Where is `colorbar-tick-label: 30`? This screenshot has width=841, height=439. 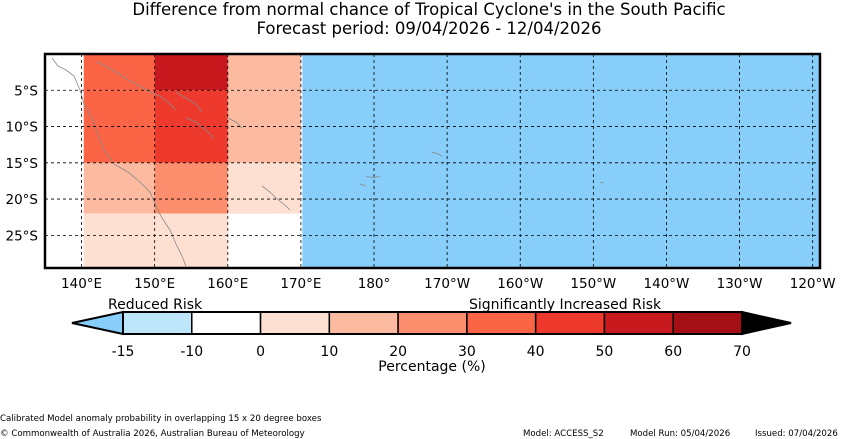 colorbar-tick-label: 30 is located at coordinates (467, 352).